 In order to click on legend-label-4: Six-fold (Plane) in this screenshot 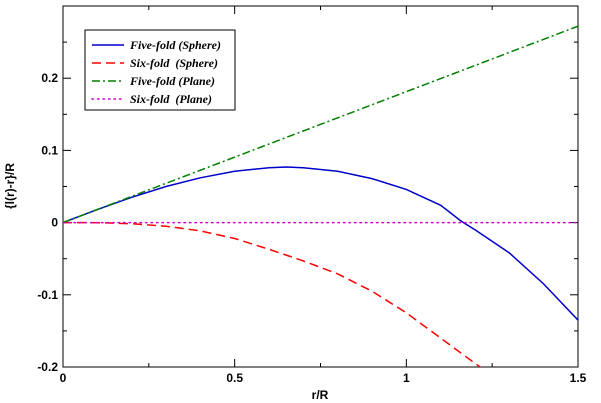, I will do `click(171, 99)`.